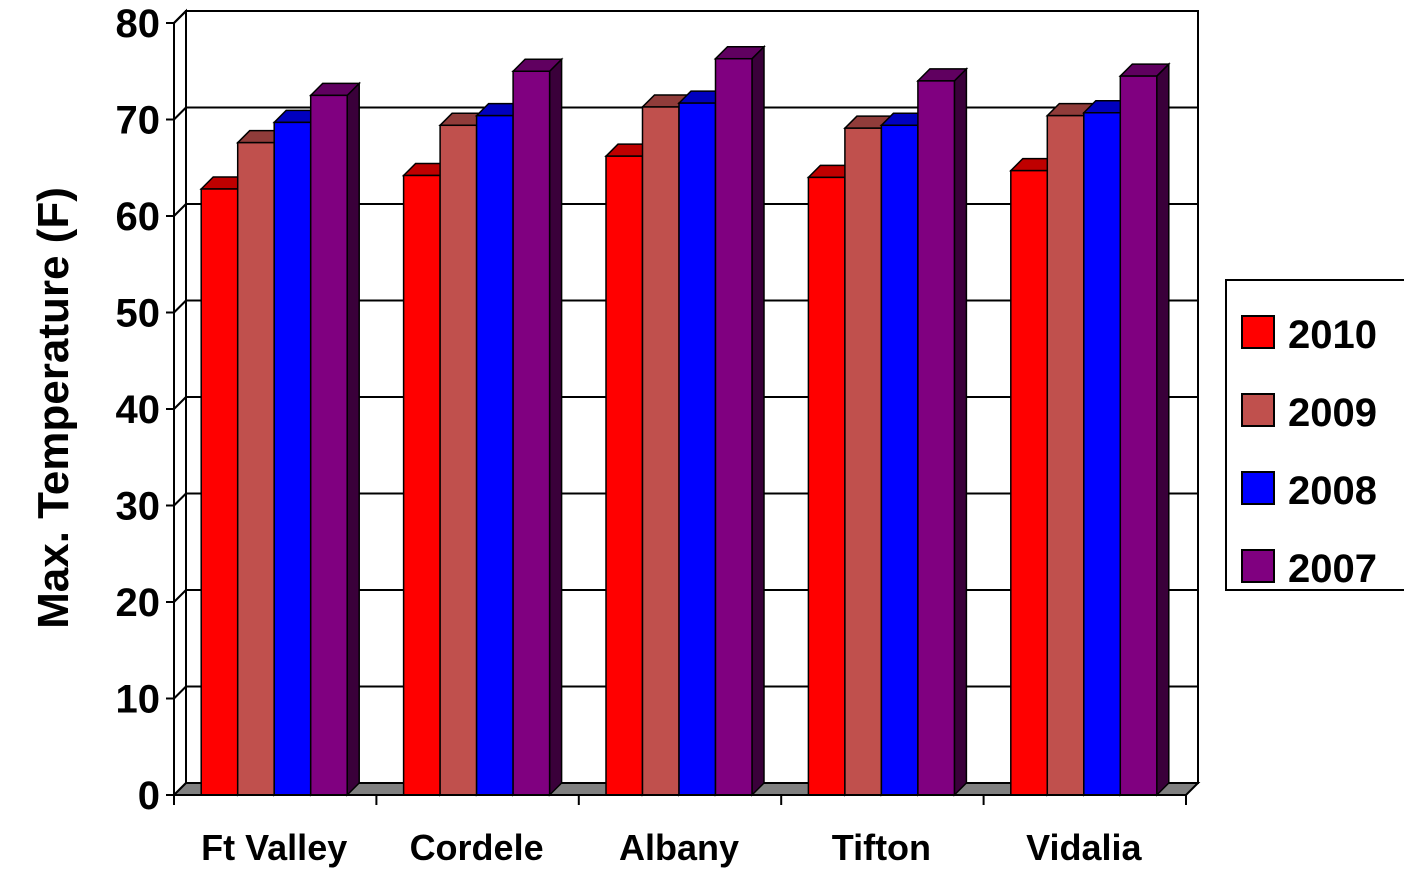 The width and height of the screenshot is (1404, 869). What do you see at coordinates (138, 314) in the screenshot?
I see `y-tick-label: 50` at bounding box center [138, 314].